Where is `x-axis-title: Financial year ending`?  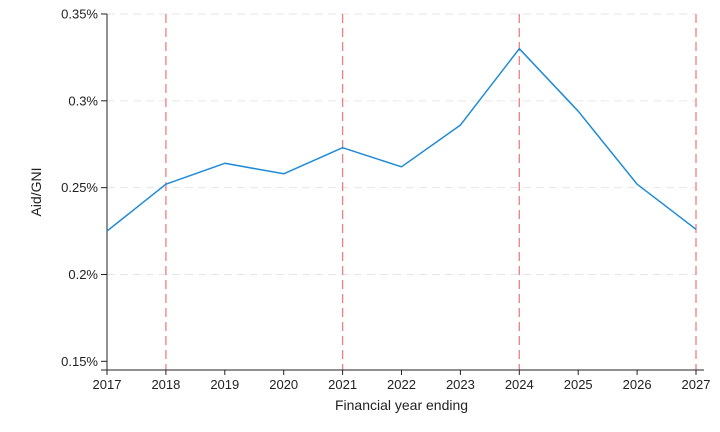
x-axis-title: Financial year ending is located at coordinates (401, 405).